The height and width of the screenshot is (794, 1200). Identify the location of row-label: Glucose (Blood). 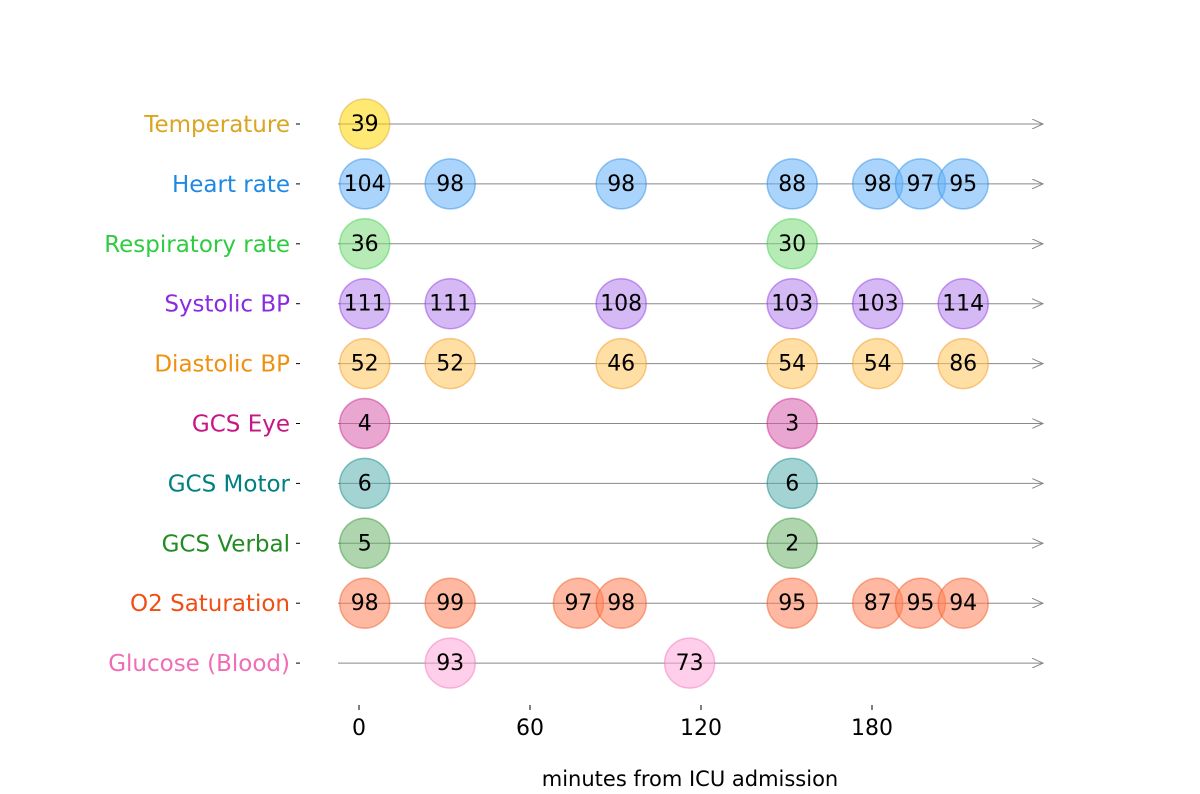
(199, 664).